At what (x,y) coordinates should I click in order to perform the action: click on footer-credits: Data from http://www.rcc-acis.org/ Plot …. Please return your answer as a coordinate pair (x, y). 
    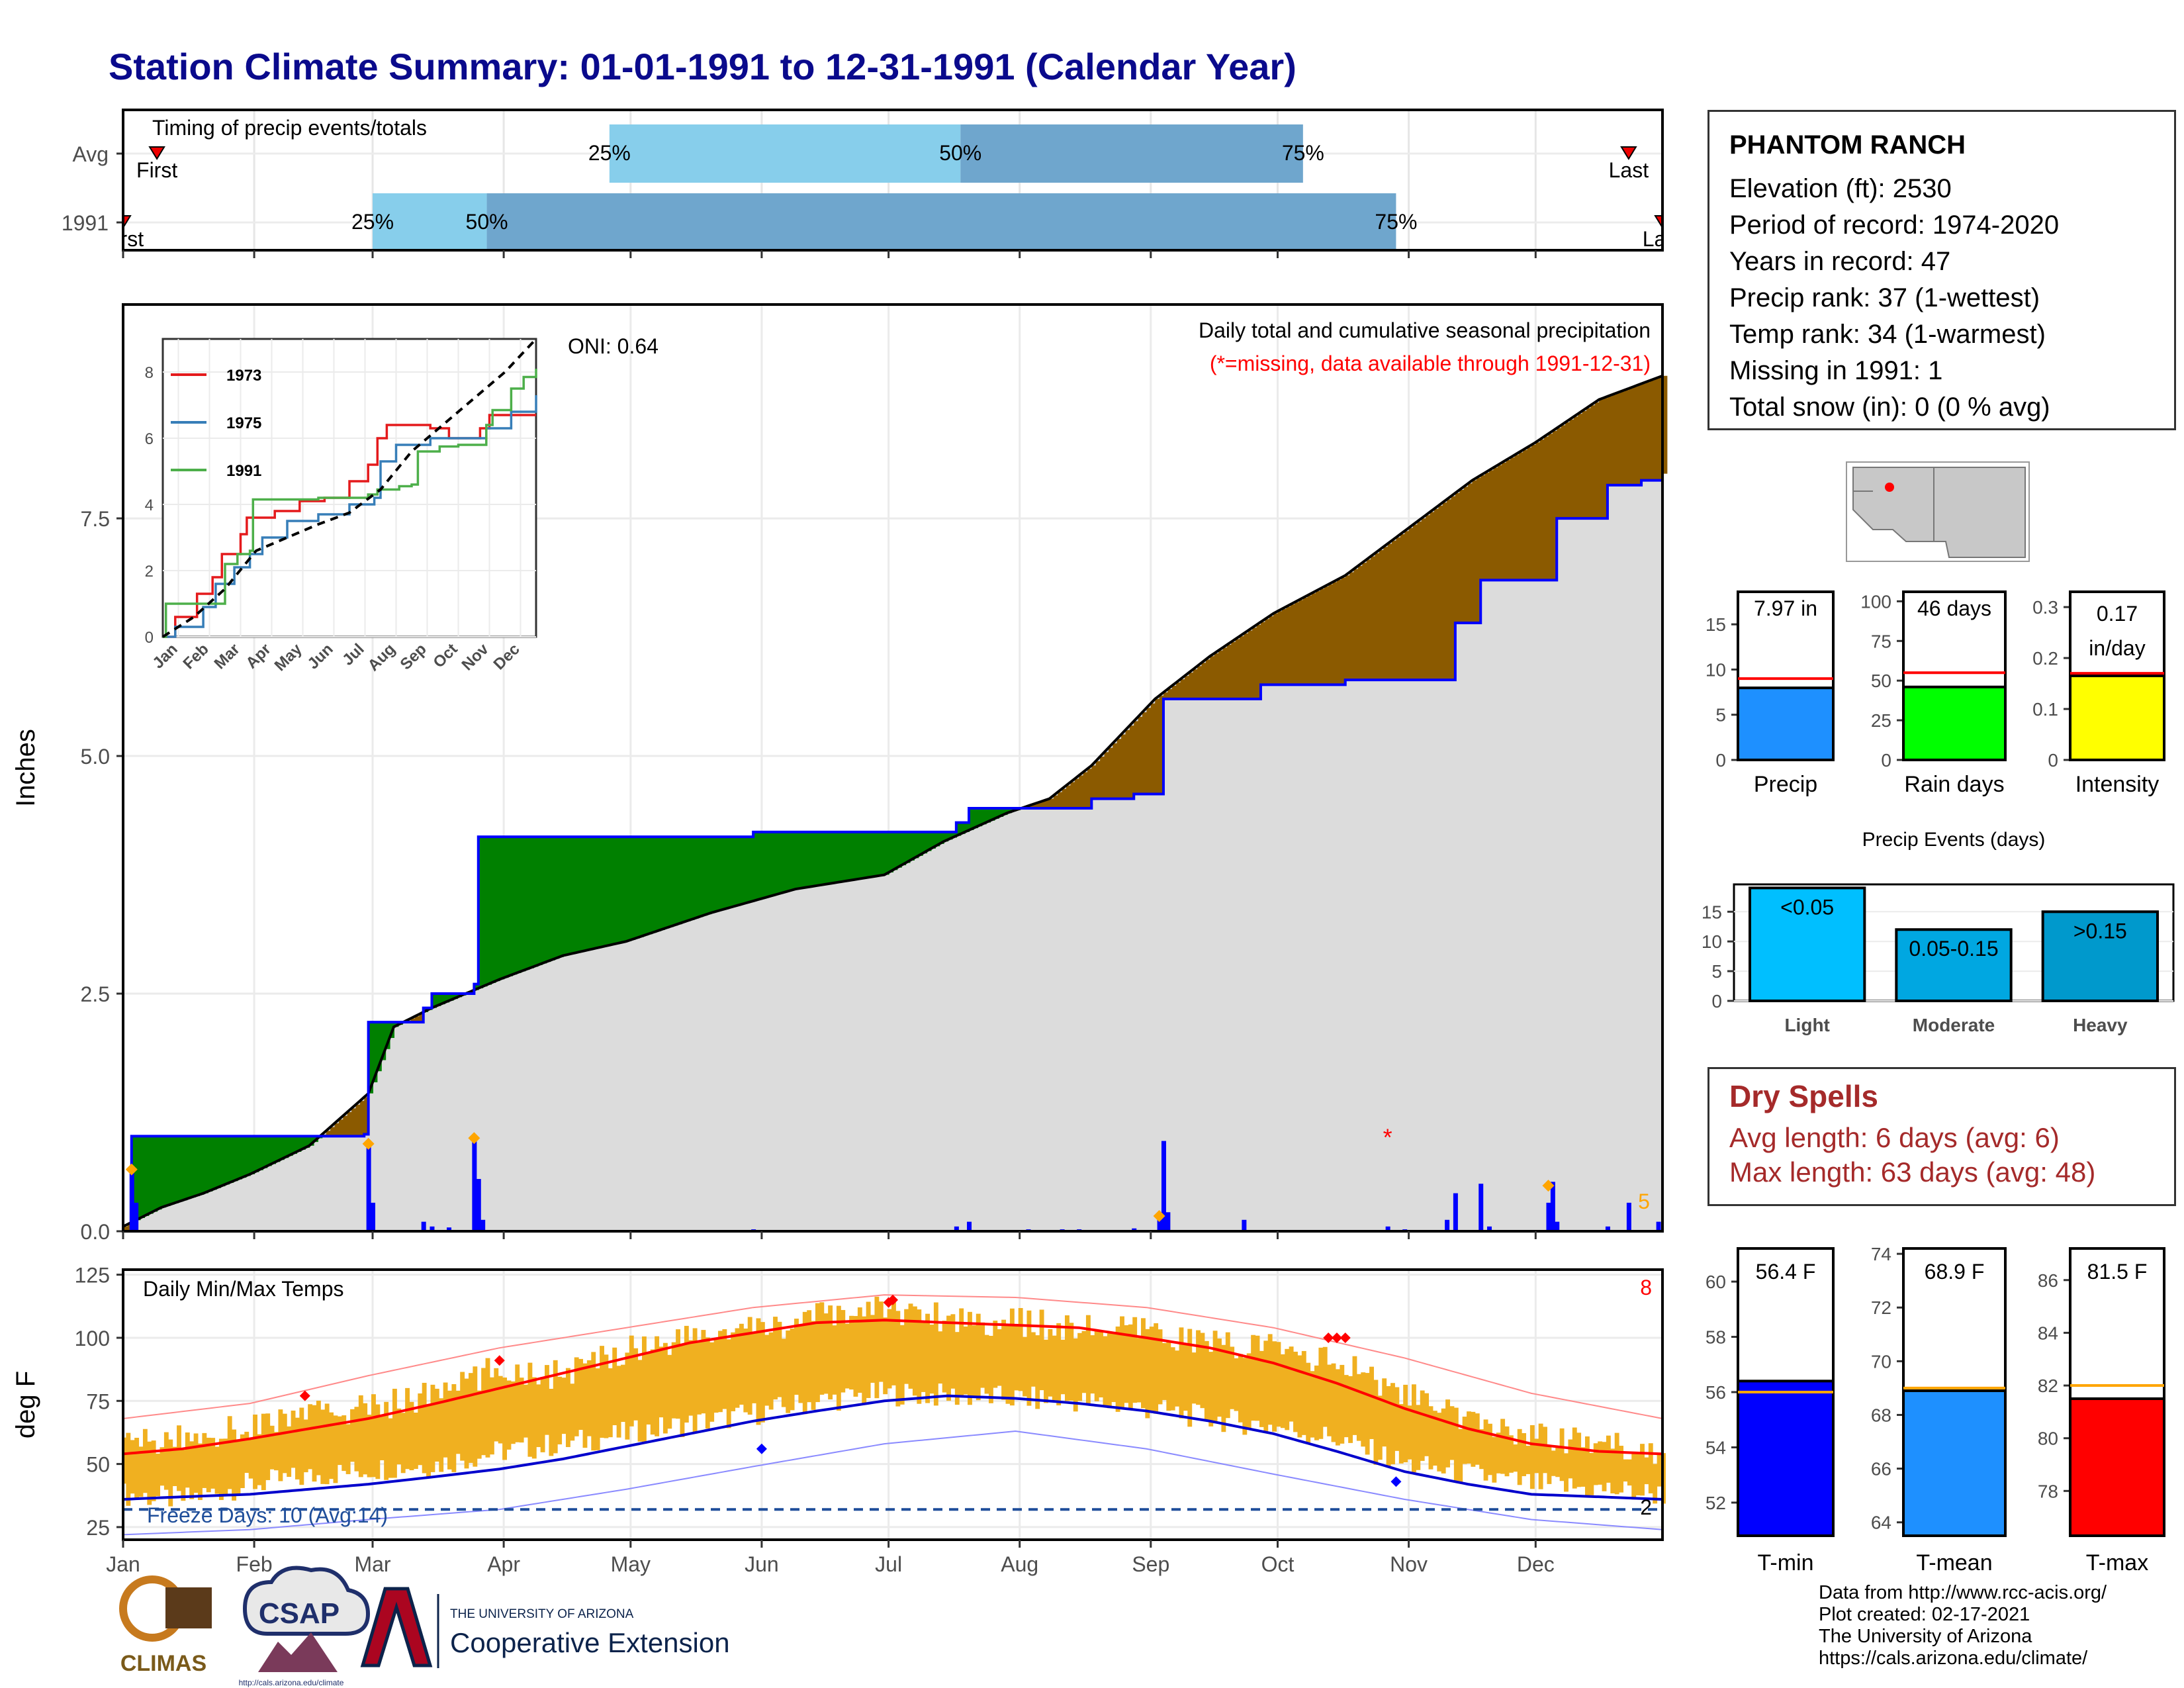
    Looking at the image, I should click on (1963, 1625).